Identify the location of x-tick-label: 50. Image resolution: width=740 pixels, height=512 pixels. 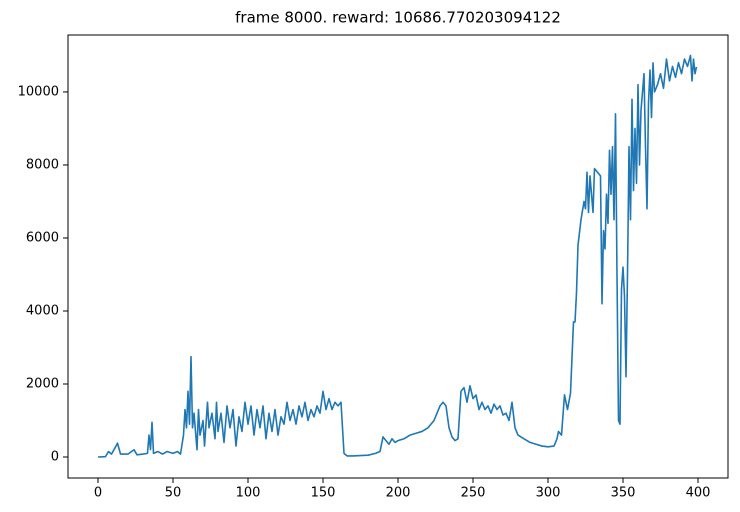
(173, 493).